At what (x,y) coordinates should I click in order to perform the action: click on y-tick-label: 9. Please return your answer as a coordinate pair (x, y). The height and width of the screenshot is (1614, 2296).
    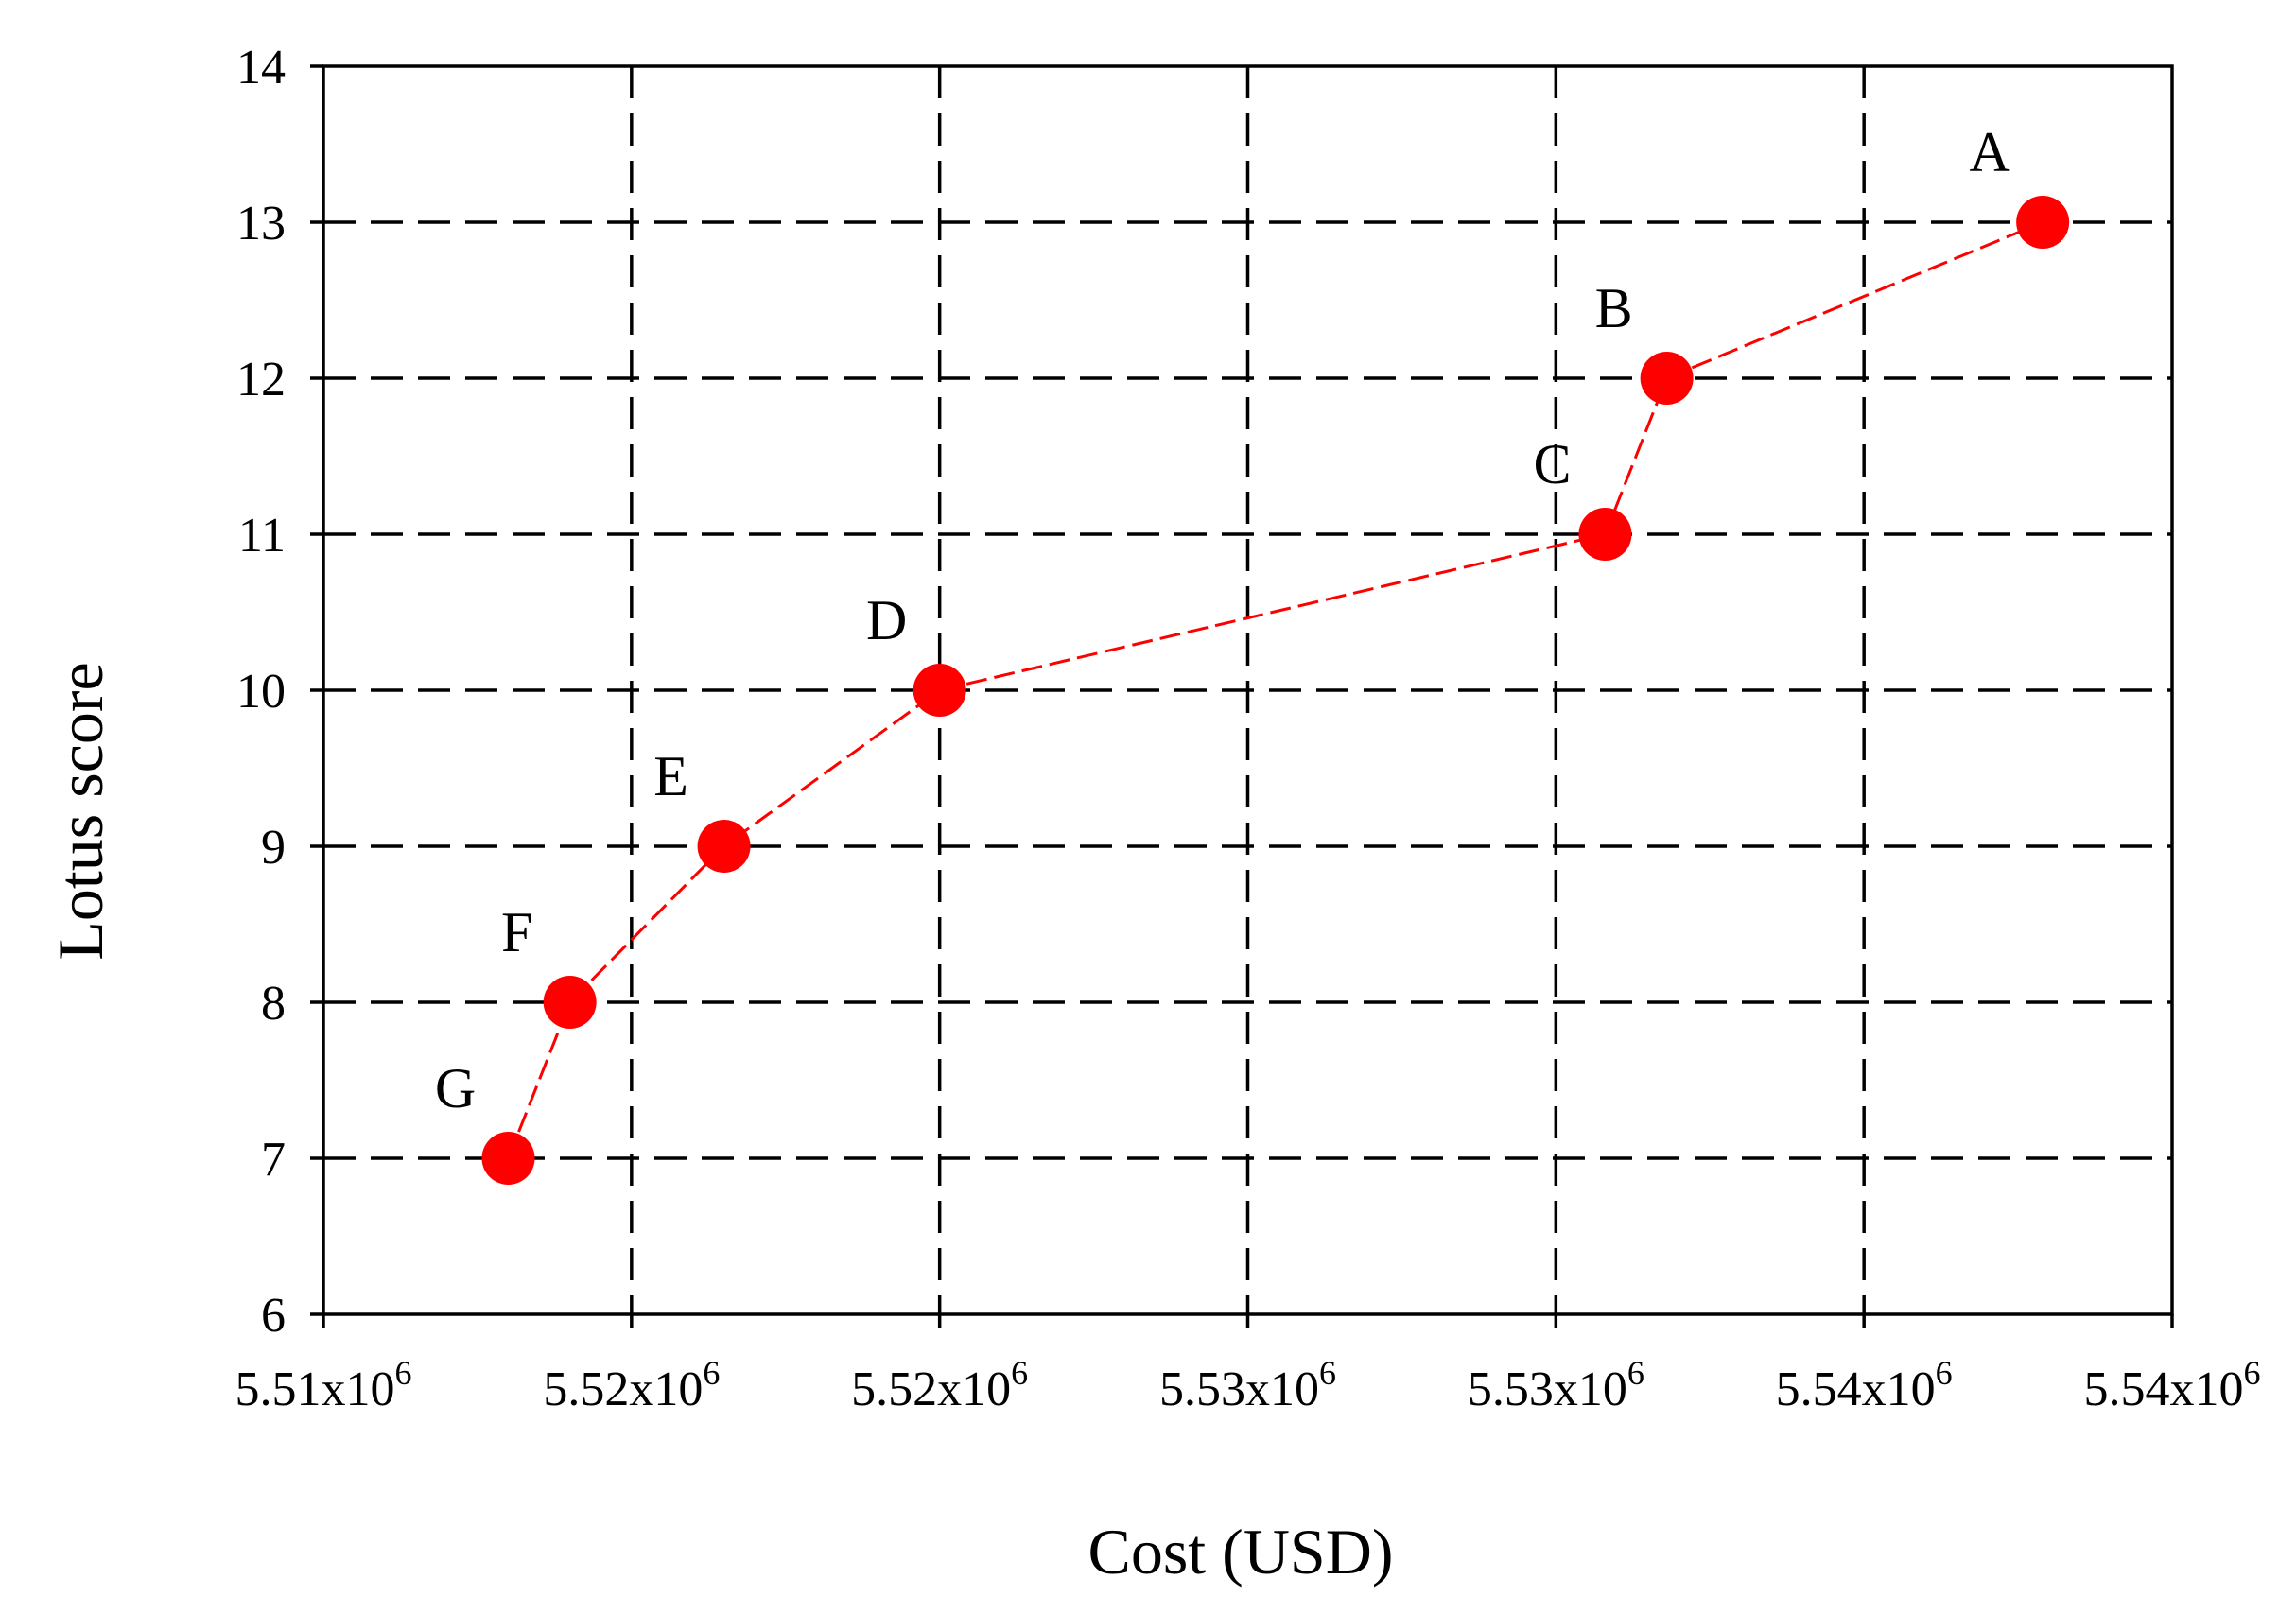
    Looking at the image, I should click on (273, 848).